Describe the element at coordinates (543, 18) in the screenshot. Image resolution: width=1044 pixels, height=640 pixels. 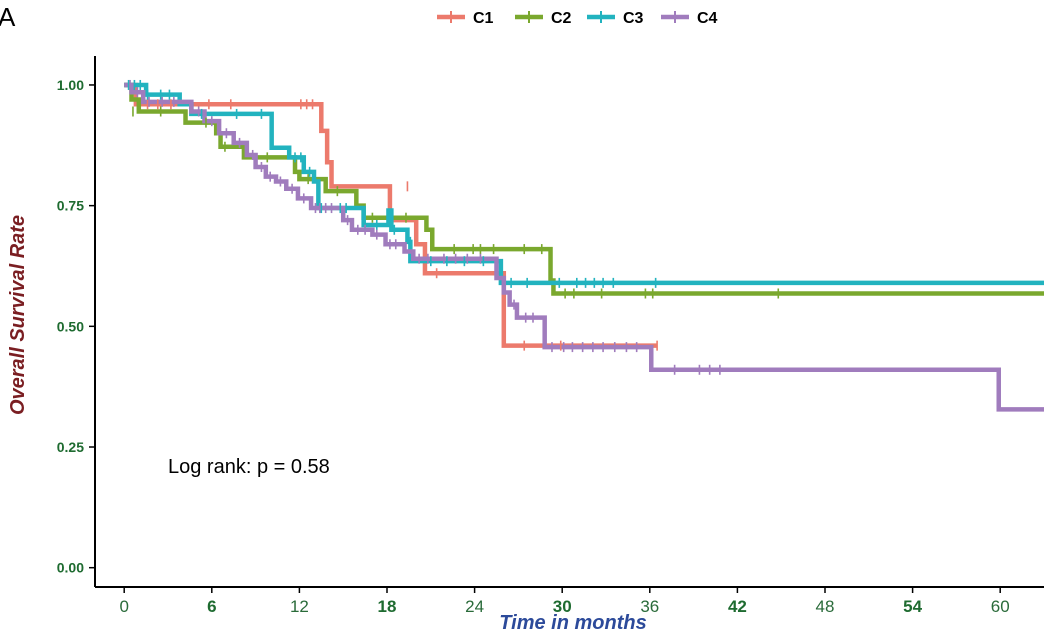
I see `legend-item-c2: C2` at that location.